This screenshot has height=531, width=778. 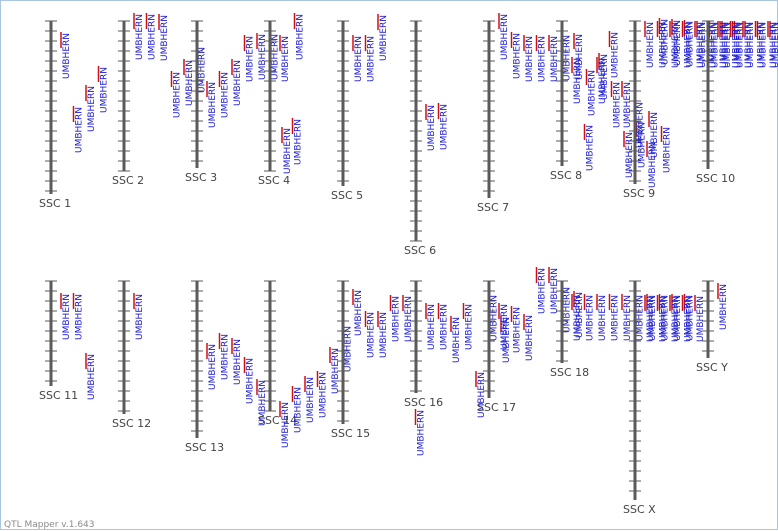 I want to click on chromosome-ssc-y: SSC Y UMBHERN, so click(x=712, y=327).